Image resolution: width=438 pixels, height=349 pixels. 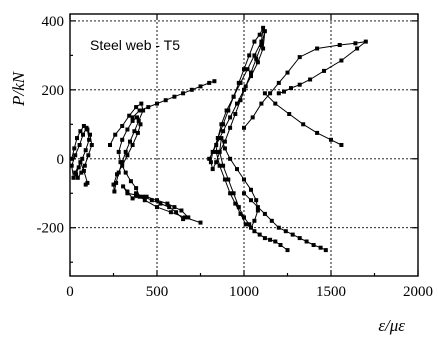 I want to click on x-tick-label: 2000, so click(x=418, y=292).